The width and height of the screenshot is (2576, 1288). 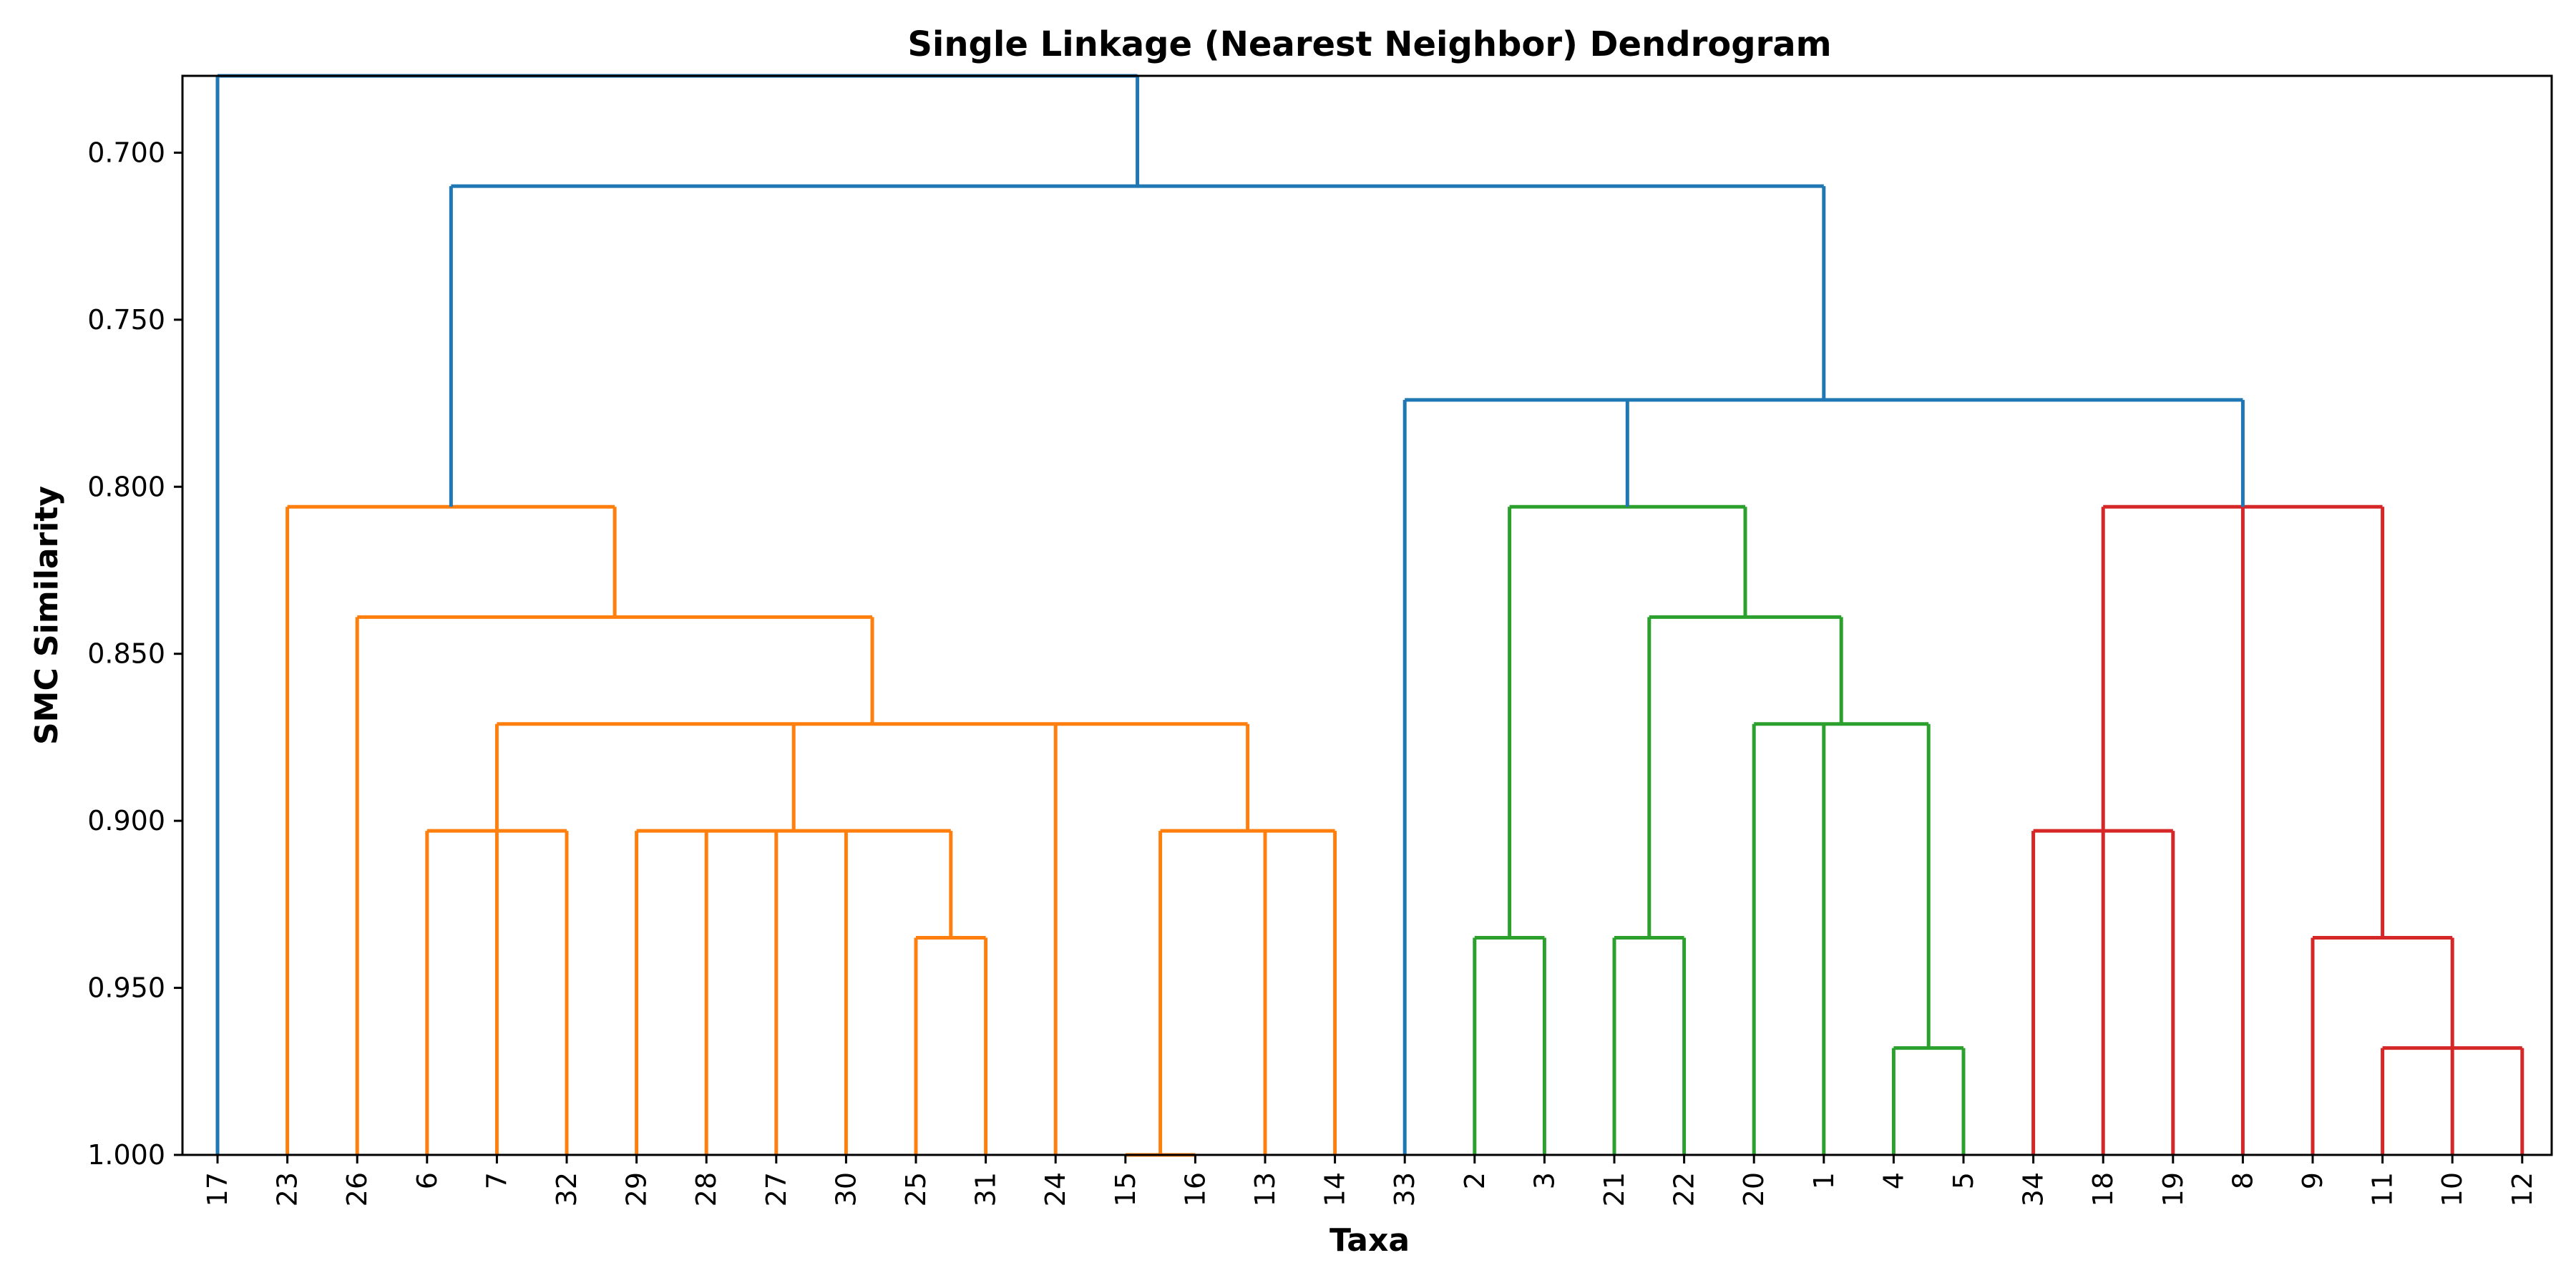 What do you see at coordinates (126, 988) in the screenshot?
I see `y-tick-label: 0.950` at bounding box center [126, 988].